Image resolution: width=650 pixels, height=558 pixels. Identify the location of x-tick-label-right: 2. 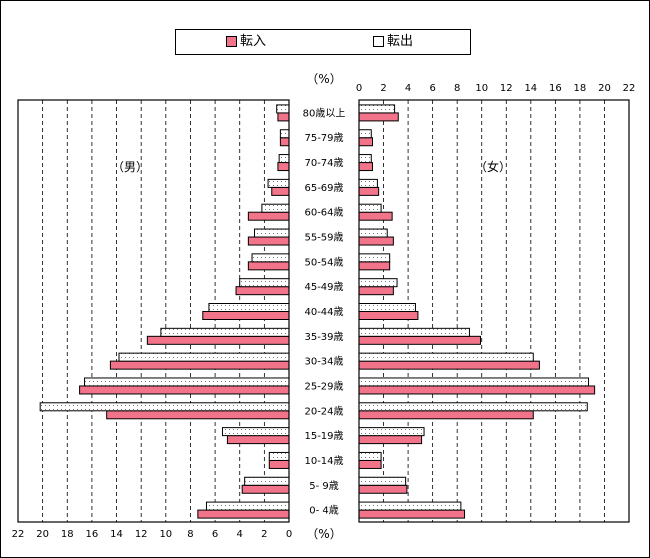
(383, 88).